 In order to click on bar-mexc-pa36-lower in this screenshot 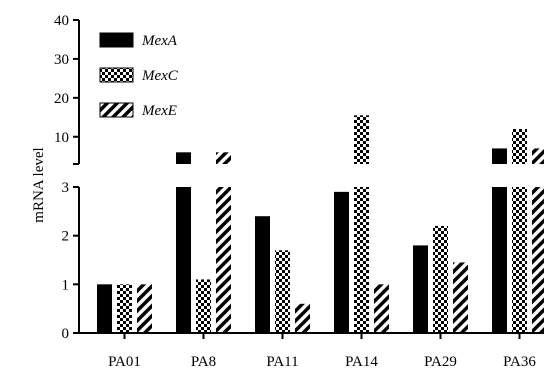, I will do `click(519, 260)`.